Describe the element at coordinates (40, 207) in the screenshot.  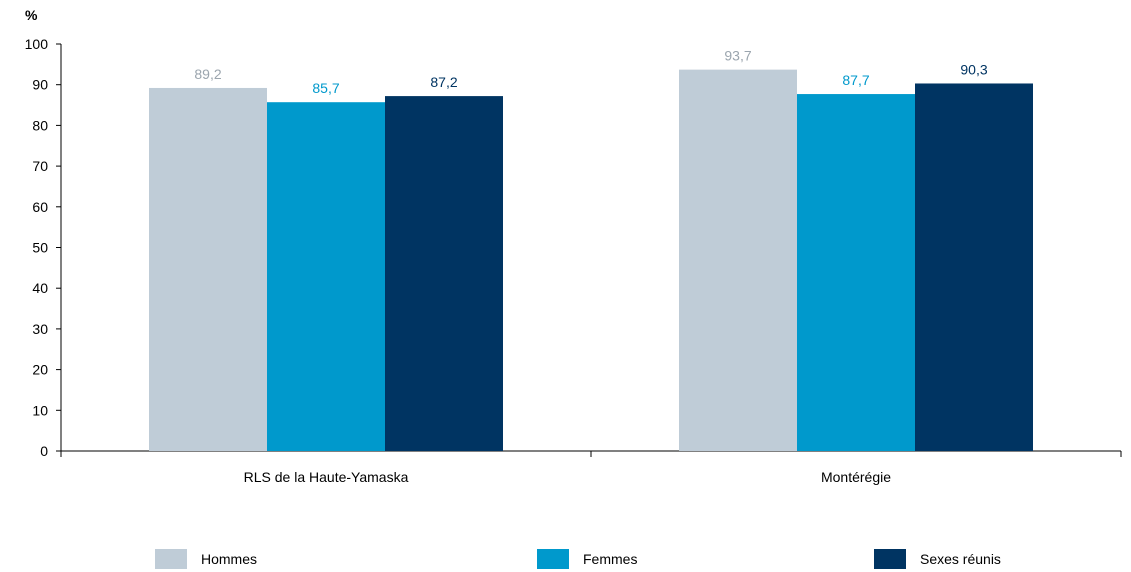
I see `y-tick-label: 60` at that location.